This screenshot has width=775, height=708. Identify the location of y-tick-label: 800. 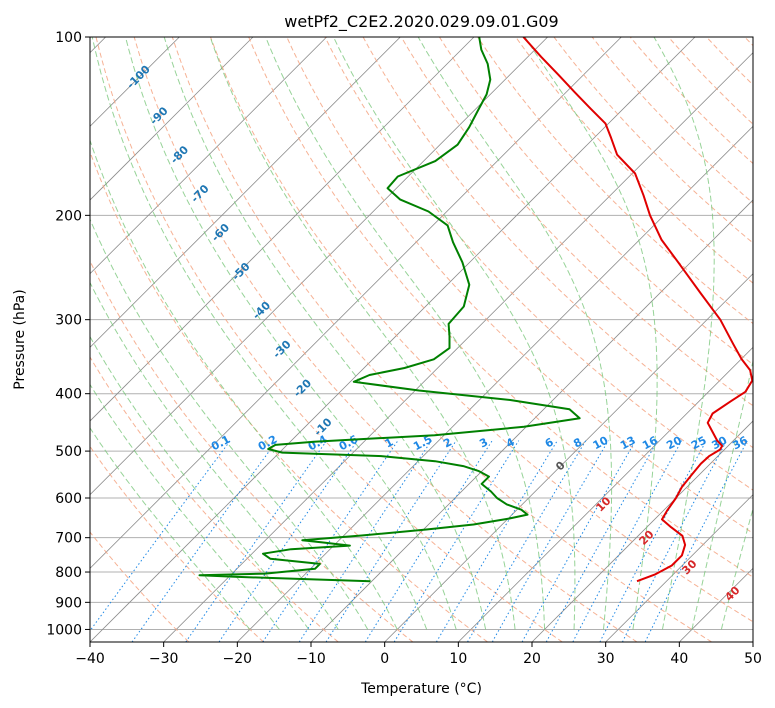
(68, 573).